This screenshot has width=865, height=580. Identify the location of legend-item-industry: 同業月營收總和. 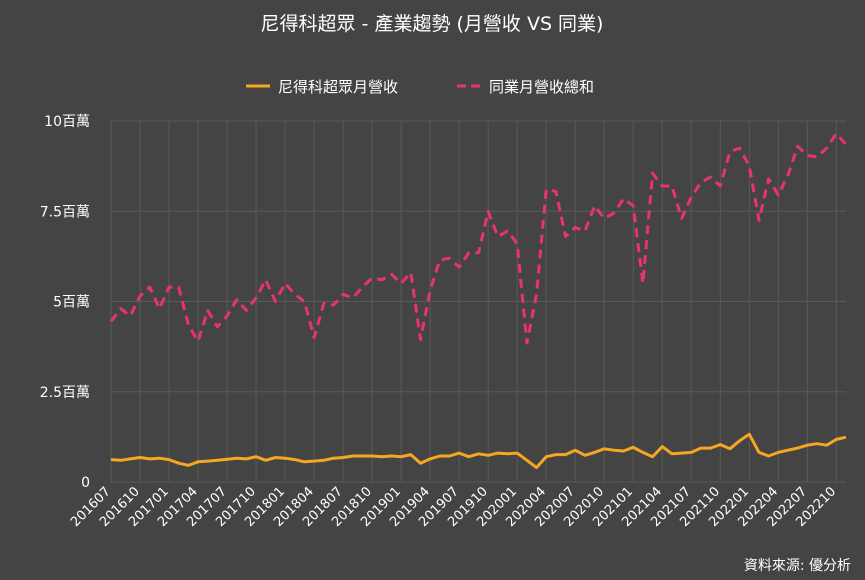
(525, 87).